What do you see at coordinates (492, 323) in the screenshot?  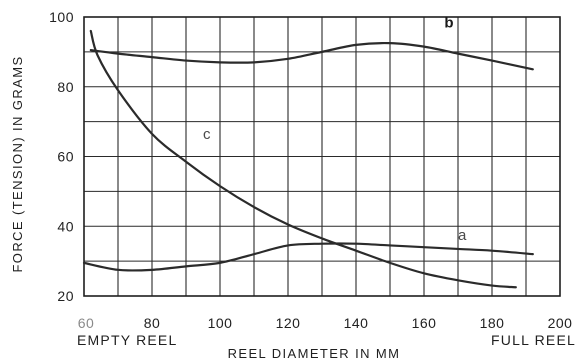 I see `x-tick-label: 180` at bounding box center [492, 323].